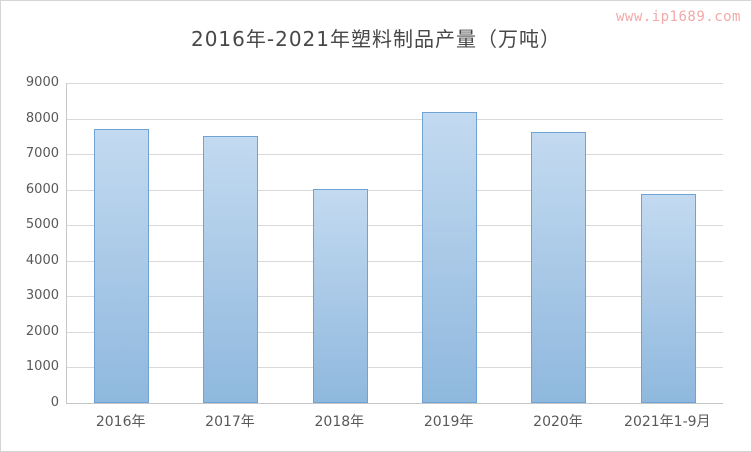  Describe the element at coordinates (678, 17) in the screenshot. I see `watermark: www.ip1689.com` at that location.